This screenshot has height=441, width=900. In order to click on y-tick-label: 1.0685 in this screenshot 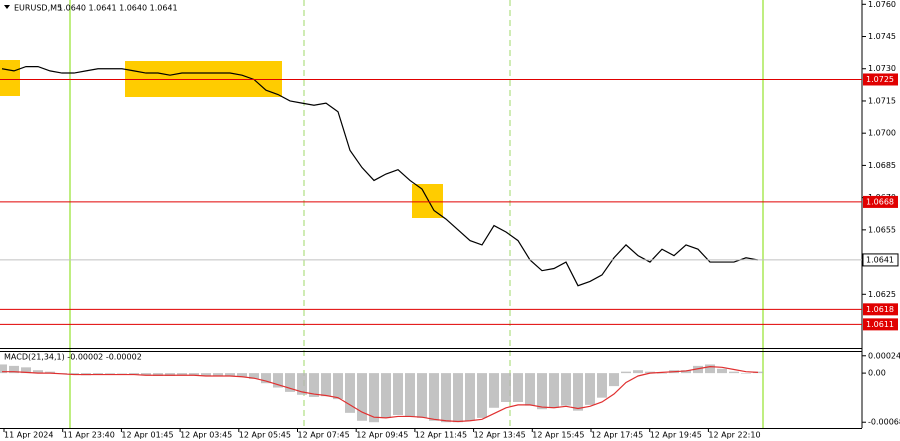, I will do `click(882, 165)`.